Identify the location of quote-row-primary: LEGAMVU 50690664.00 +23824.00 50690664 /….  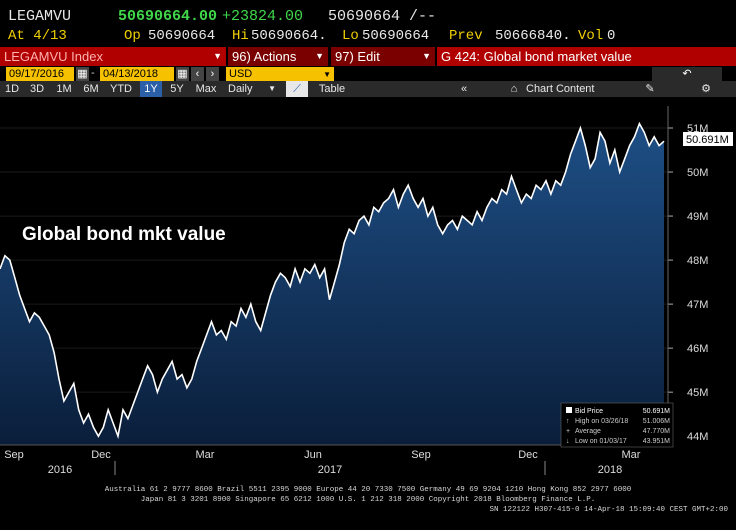
(368, 18).